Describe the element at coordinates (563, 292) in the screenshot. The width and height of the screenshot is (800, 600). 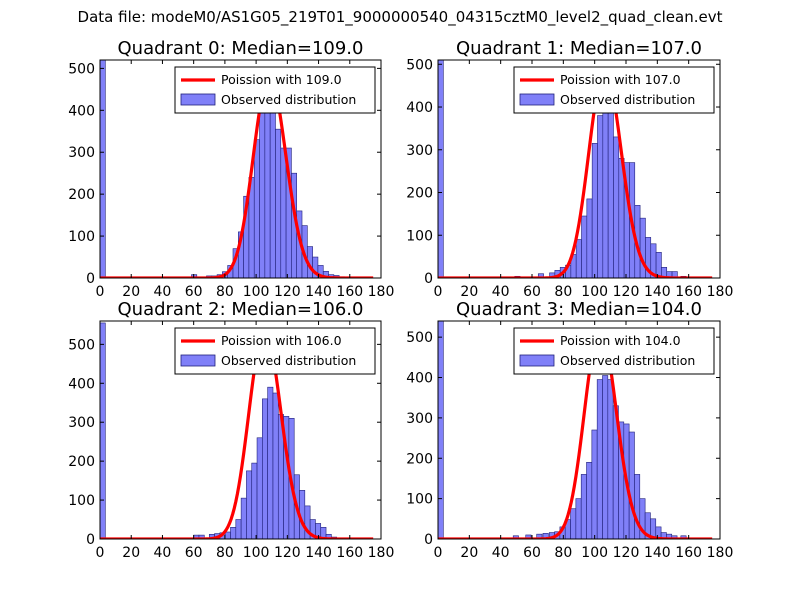
I see `quadrant-1-xtick-label: 80` at that location.